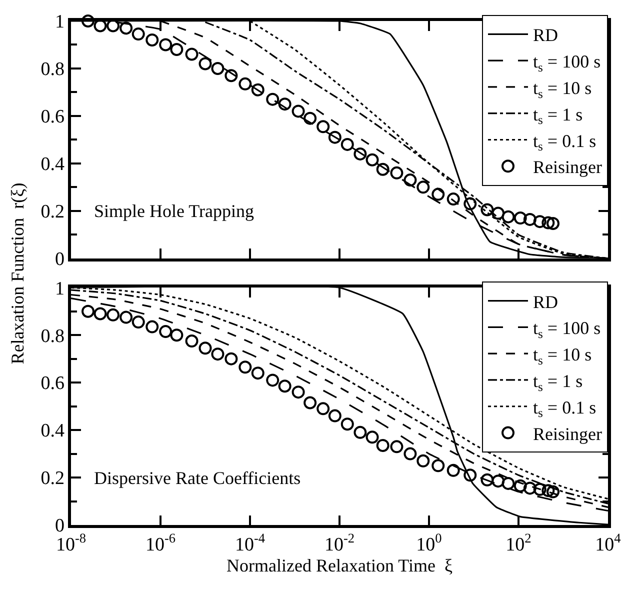 This screenshot has height=590, width=636. What do you see at coordinates (429, 543) in the screenshot?
I see `x-tick-label: 10$^{0}$` at bounding box center [429, 543].